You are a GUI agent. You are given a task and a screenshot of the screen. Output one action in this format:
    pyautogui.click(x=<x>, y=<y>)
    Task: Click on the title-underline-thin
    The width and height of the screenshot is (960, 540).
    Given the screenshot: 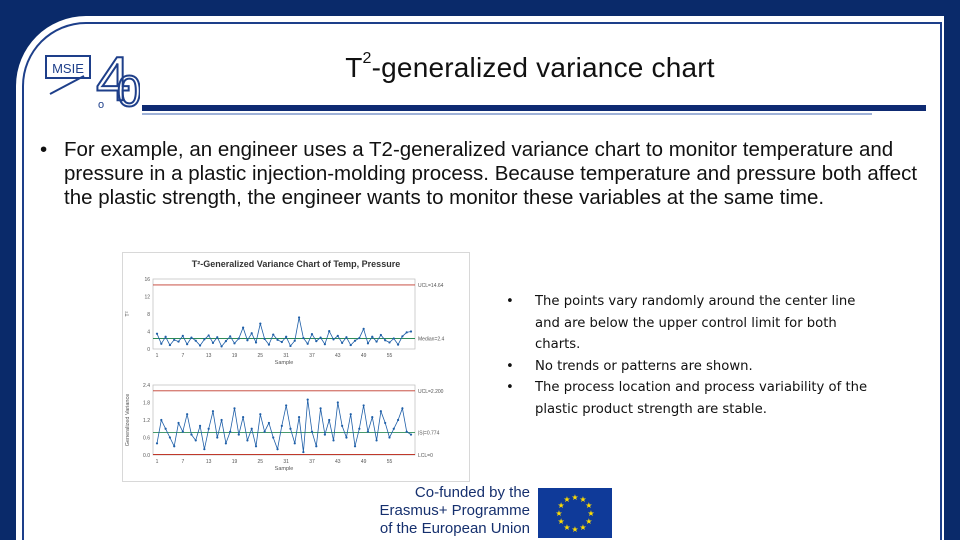 What is the action you would take?
    pyautogui.click(x=507, y=114)
    